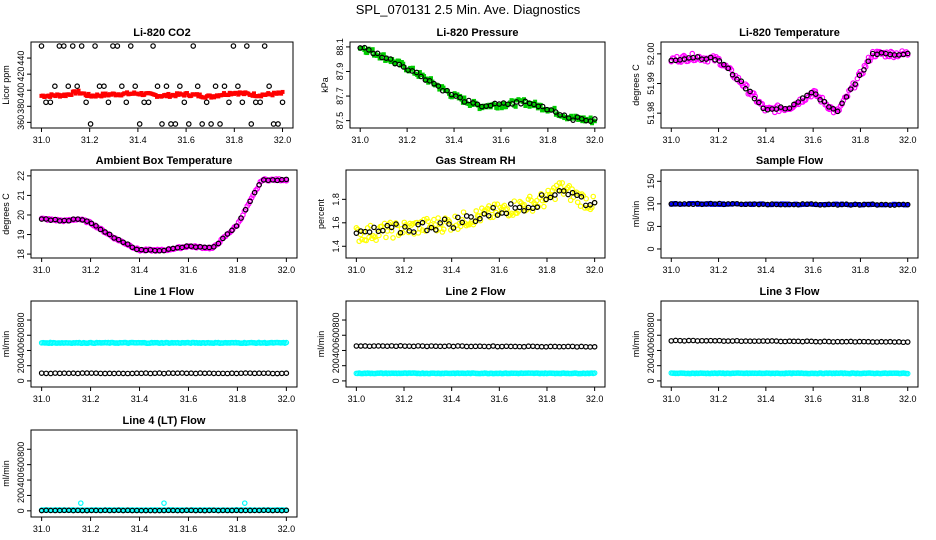 This screenshot has height=540, width=936. Describe the element at coordinates (651, 365) in the screenshot. I see `y-tick-label: 200` at that location.